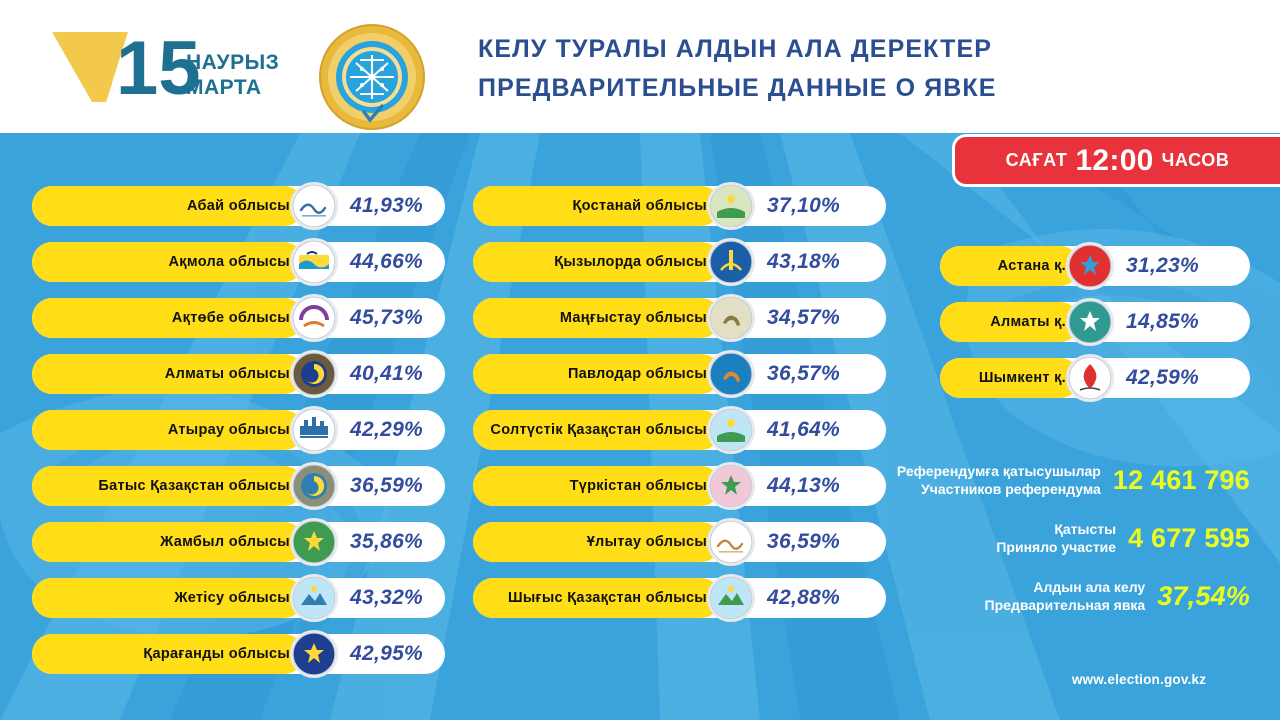 The width and height of the screenshot is (1280, 720). What do you see at coordinates (228, 430) in the screenshot?
I see `region-name: Атырау облысы` at bounding box center [228, 430].